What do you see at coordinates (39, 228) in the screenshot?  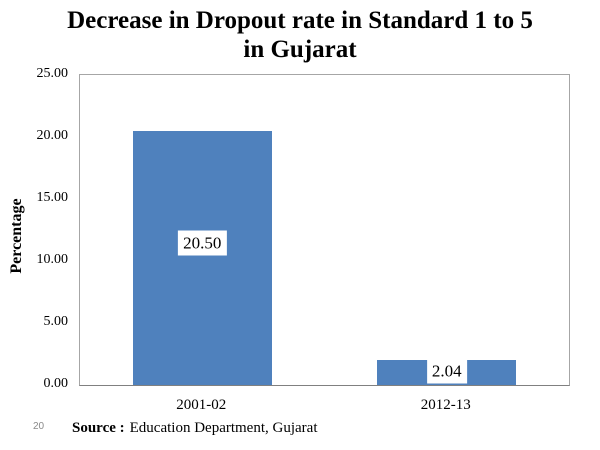 I see `y-axis-ticks: 25.00 20.00 15.00 10.00 5.00 0.00` at bounding box center [39, 228].